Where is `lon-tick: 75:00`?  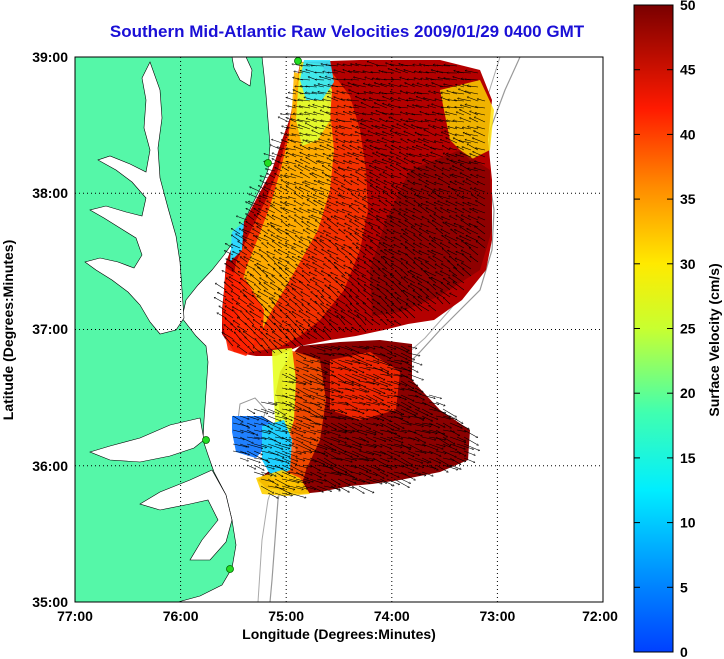 lon-tick: 75:00 is located at coordinates (286, 616).